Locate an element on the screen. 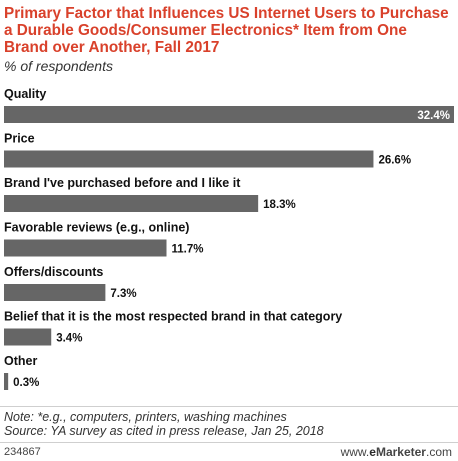 This screenshot has height=461, width=458. bar-row: Quality 32.4% is located at coordinates (229, 105).